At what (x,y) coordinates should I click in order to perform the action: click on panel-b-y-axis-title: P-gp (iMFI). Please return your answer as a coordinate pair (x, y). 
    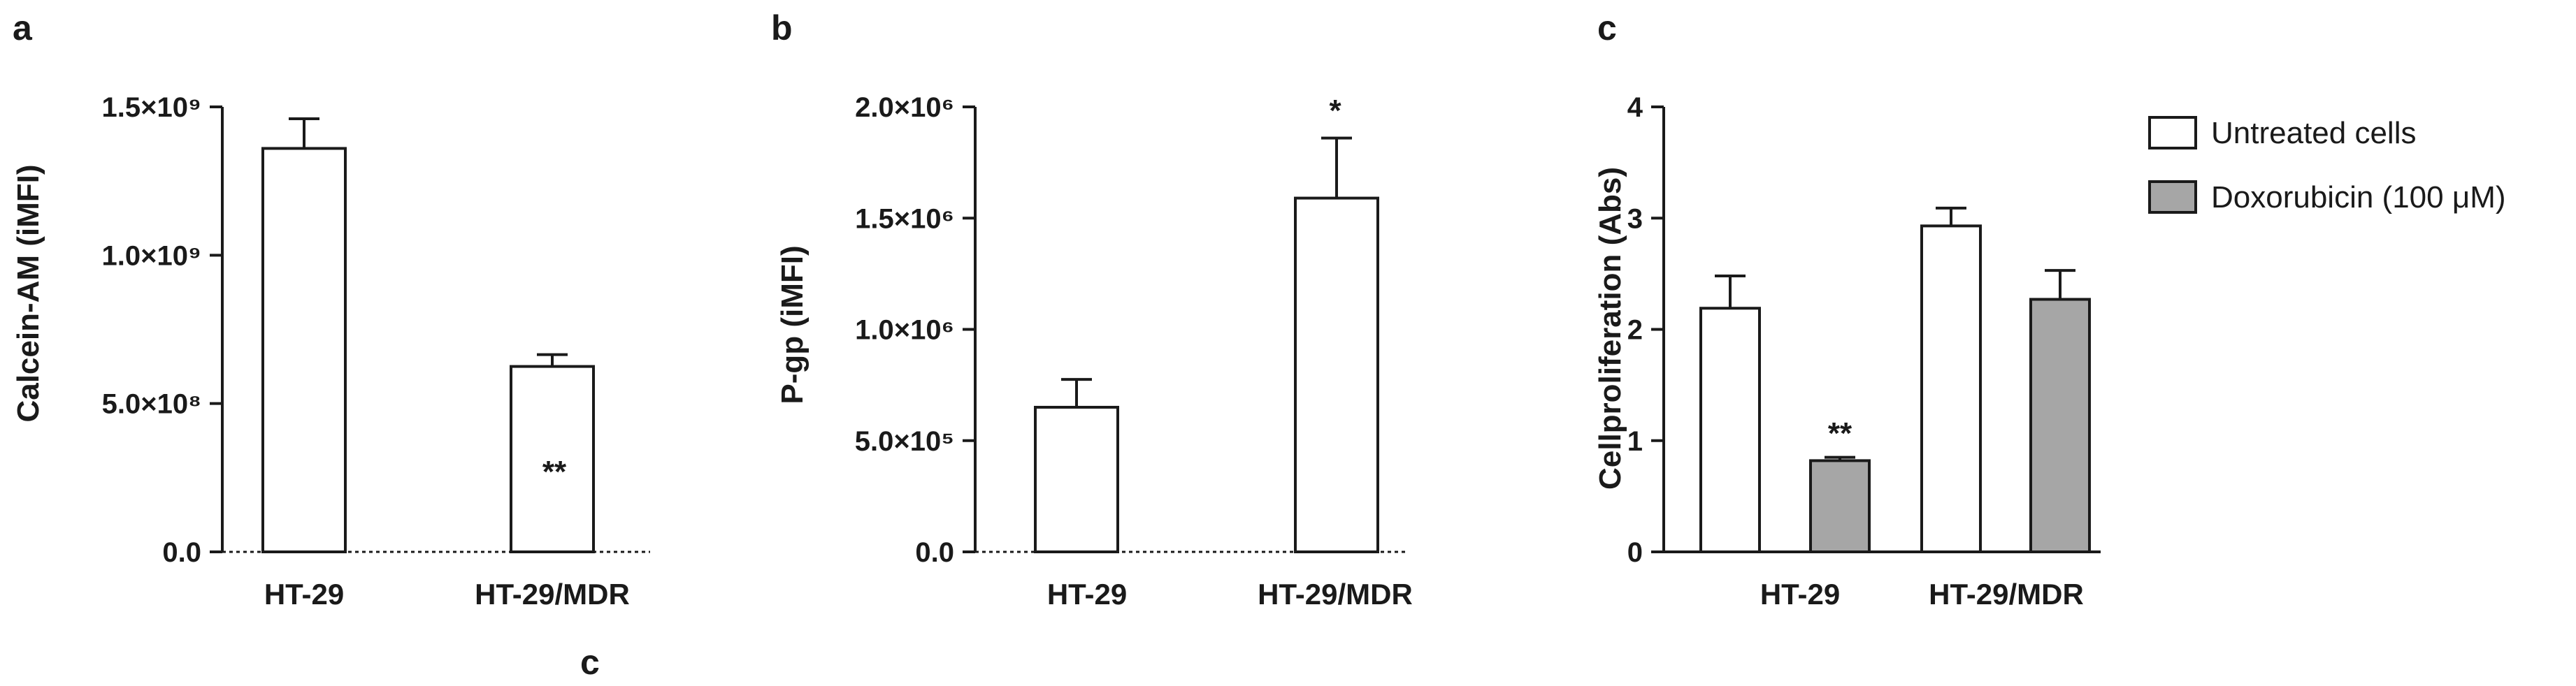
    Looking at the image, I should click on (792, 324).